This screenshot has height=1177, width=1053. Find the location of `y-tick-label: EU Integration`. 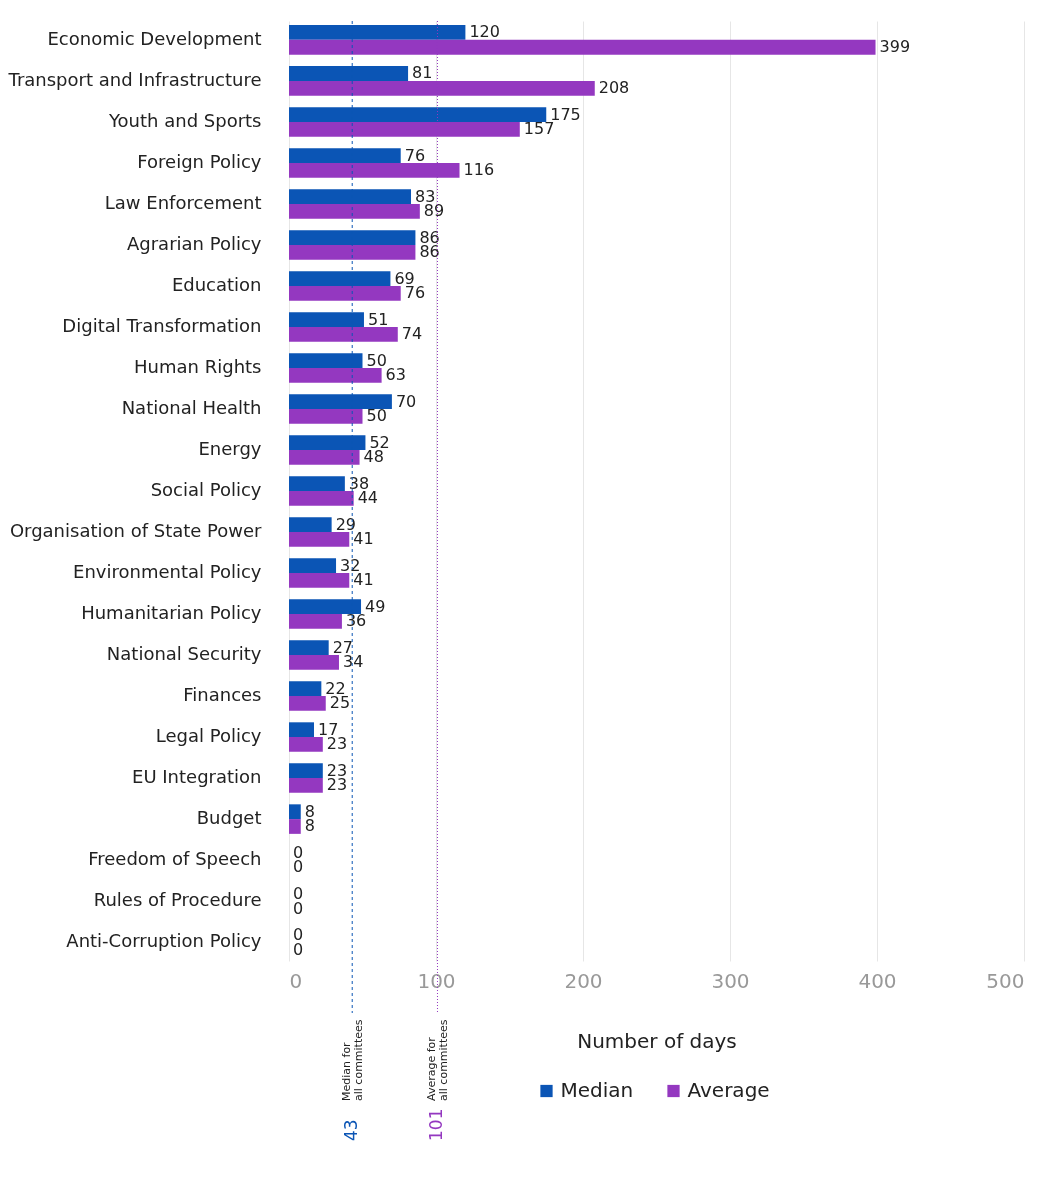

y-tick-label: EU Integration is located at coordinates (197, 777).